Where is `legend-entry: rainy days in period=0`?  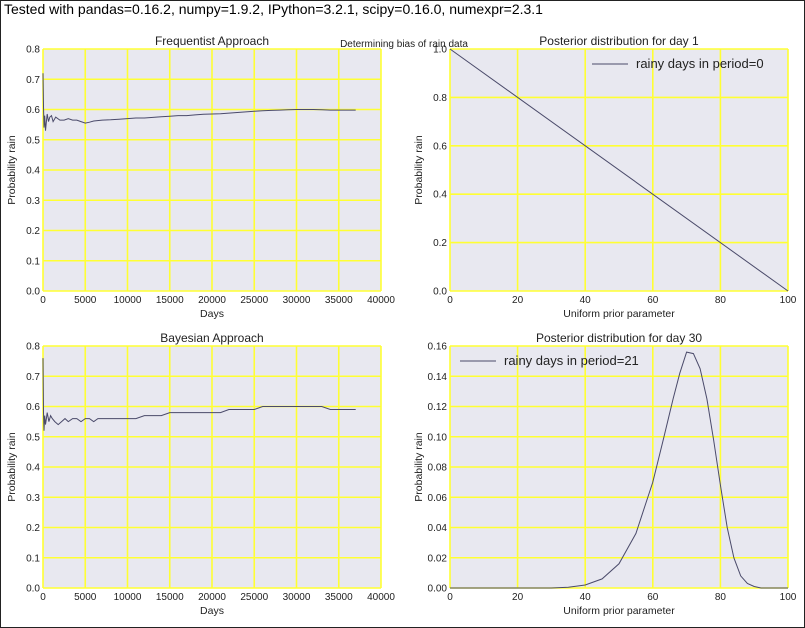
legend-entry: rainy days in period=0 is located at coordinates (700, 63).